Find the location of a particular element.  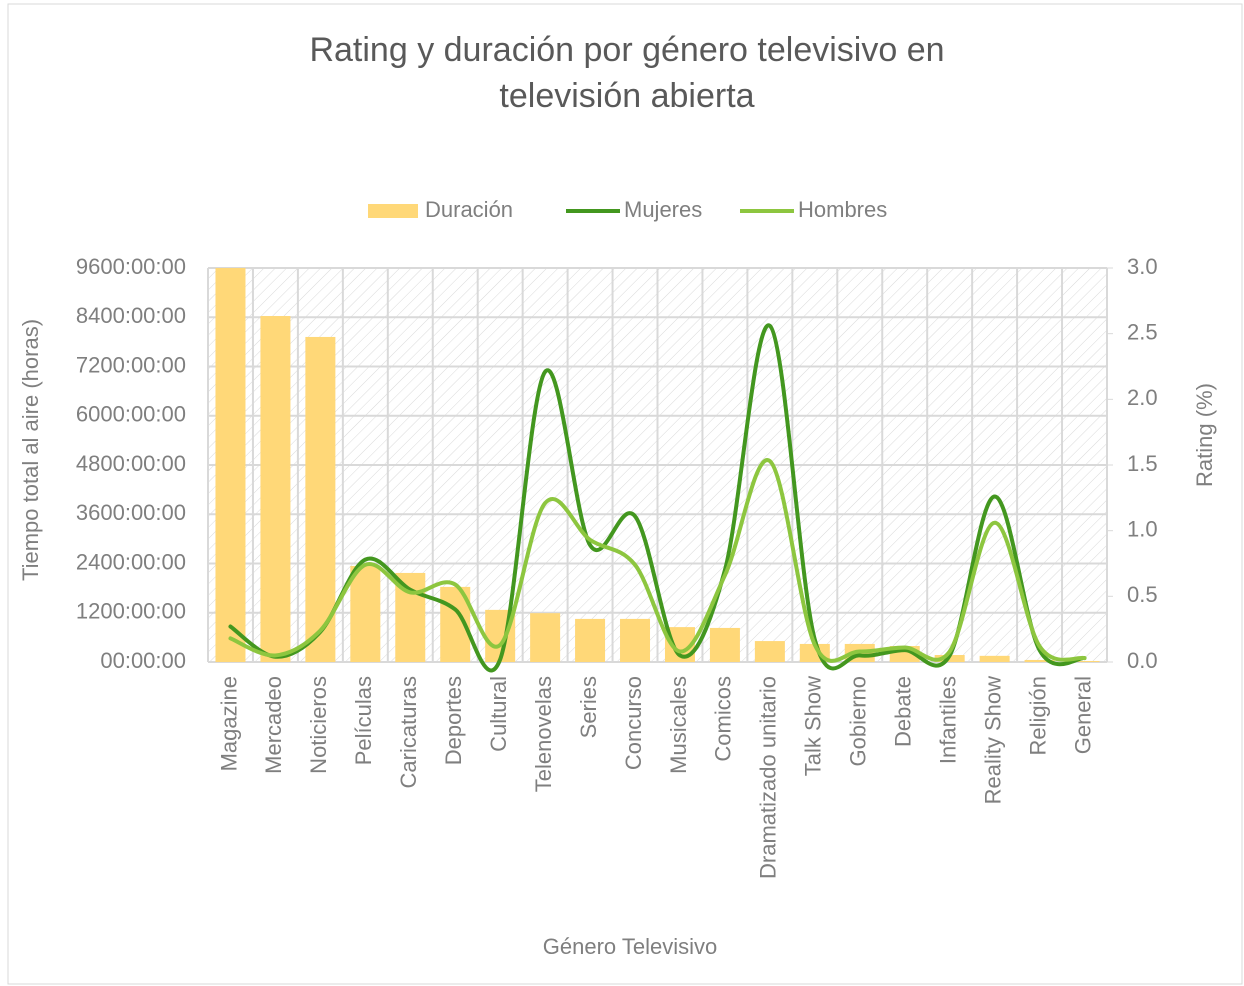

x-tick-label: General is located at coordinates (1082, 715).